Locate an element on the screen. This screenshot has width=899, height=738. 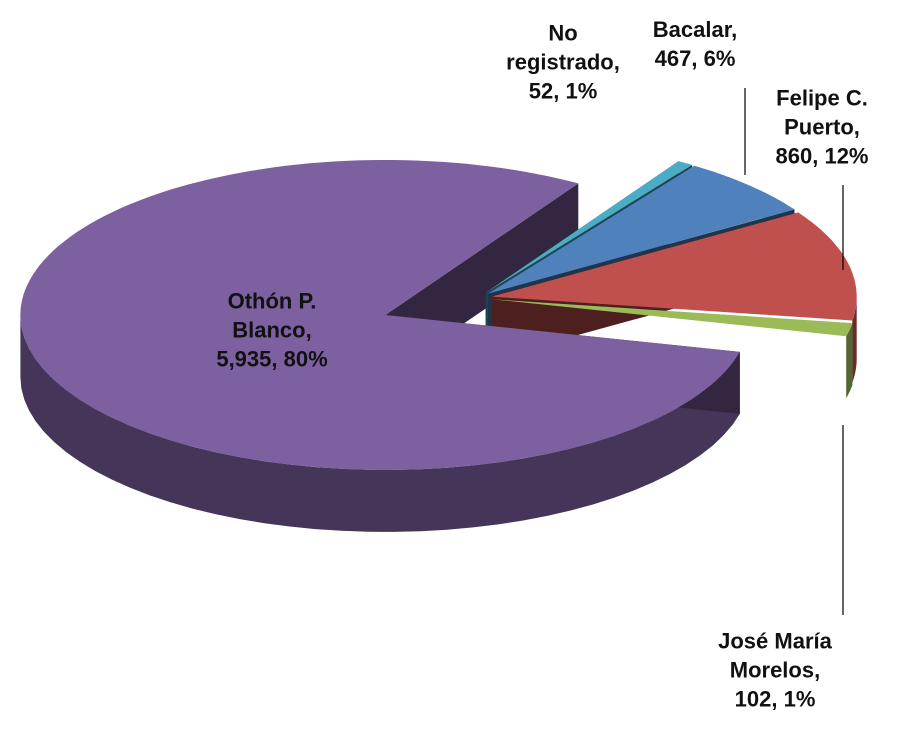
label-numbers: 4676% is located at coordinates (695, 58).